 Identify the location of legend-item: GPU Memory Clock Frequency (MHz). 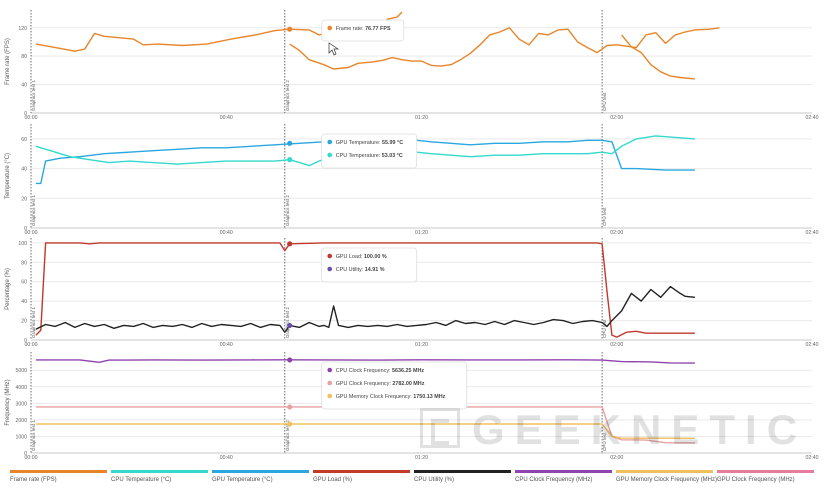
(666, 479).